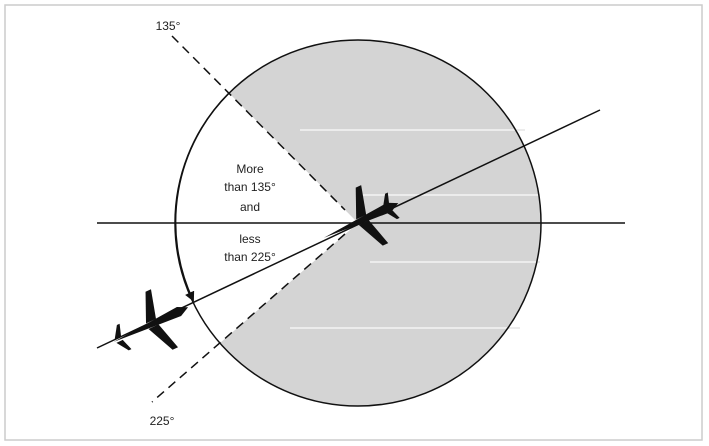 Image resolution: width=709 pixels, height=446 pixels. What do you see at coordinates (202, 197) in the screenshot?
I see `arc-arrow` at bounding box center [202, 197].